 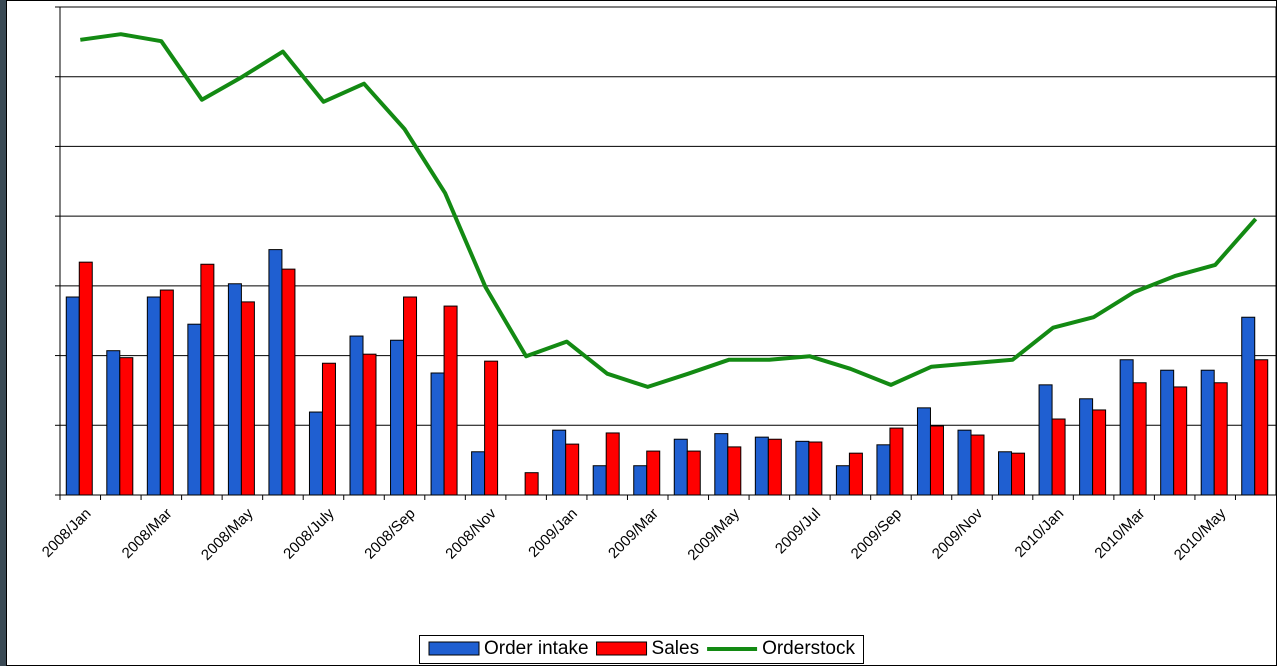 What do you see at coordinates (676, 648) in the screenshot?
I see `legend-label: Sales` at bounding box center [676, 648].